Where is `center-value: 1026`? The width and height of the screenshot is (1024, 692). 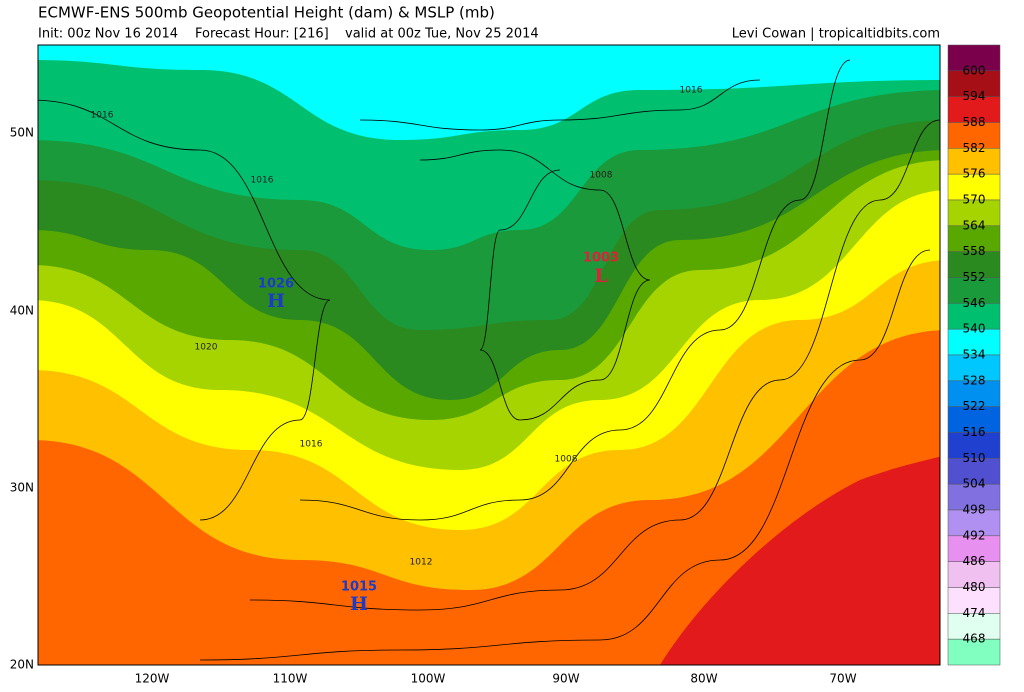 center-value: 1026 is located at coordinates (276, 284).